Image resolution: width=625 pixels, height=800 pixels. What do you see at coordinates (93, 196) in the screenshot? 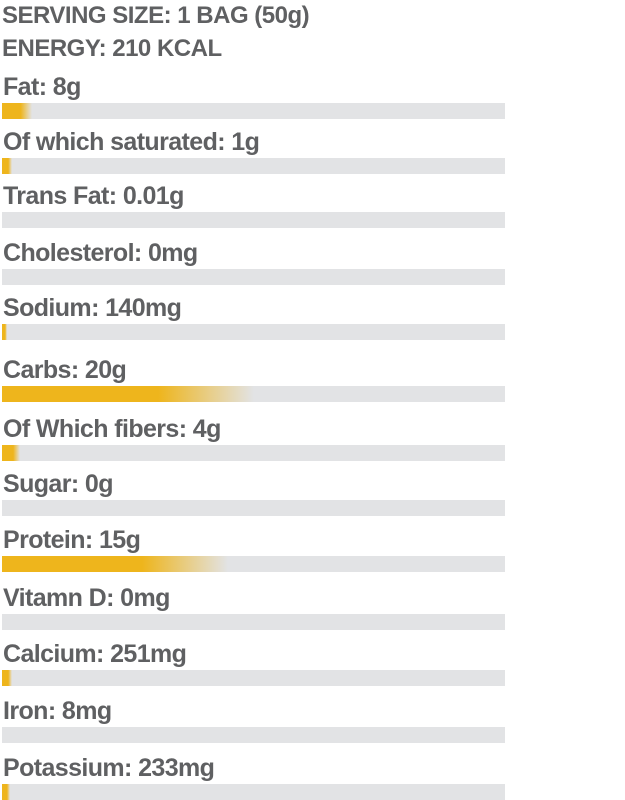
I see `nutrient-label: Trans Fat: 0.01g` at bounding box center [93, 196].